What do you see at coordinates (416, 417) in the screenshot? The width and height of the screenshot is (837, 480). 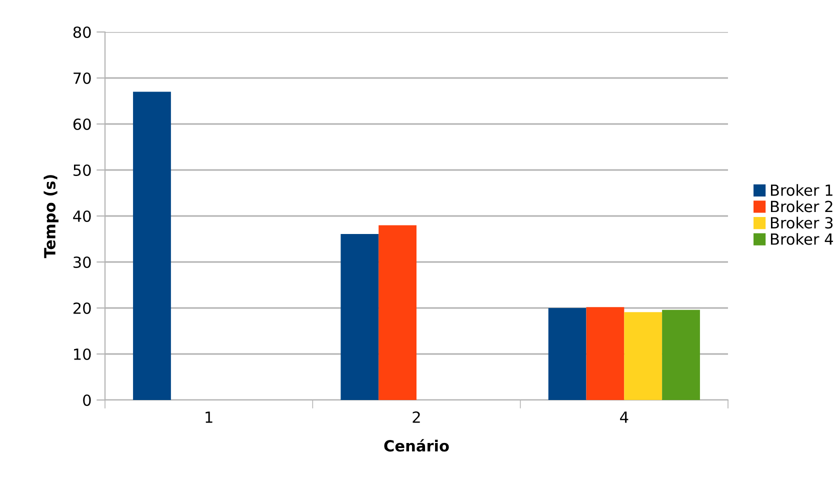 I see `x-tick-label: 2` at bounding box center [416, 417].